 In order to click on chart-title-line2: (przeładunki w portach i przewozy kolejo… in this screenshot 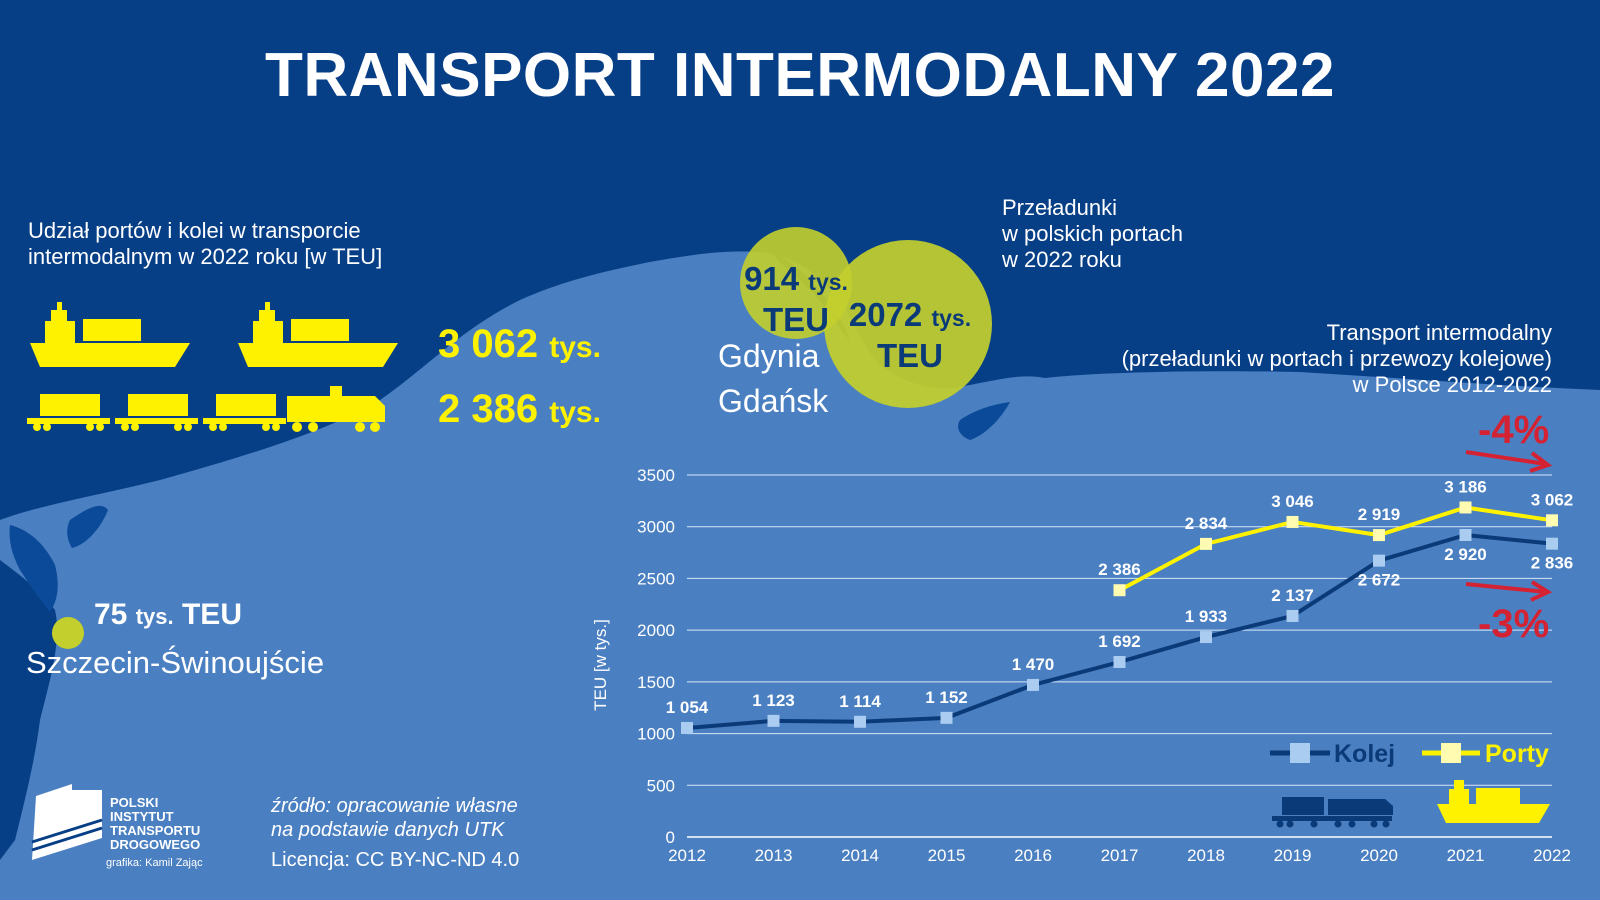, I will do `click(1336, 358)`.